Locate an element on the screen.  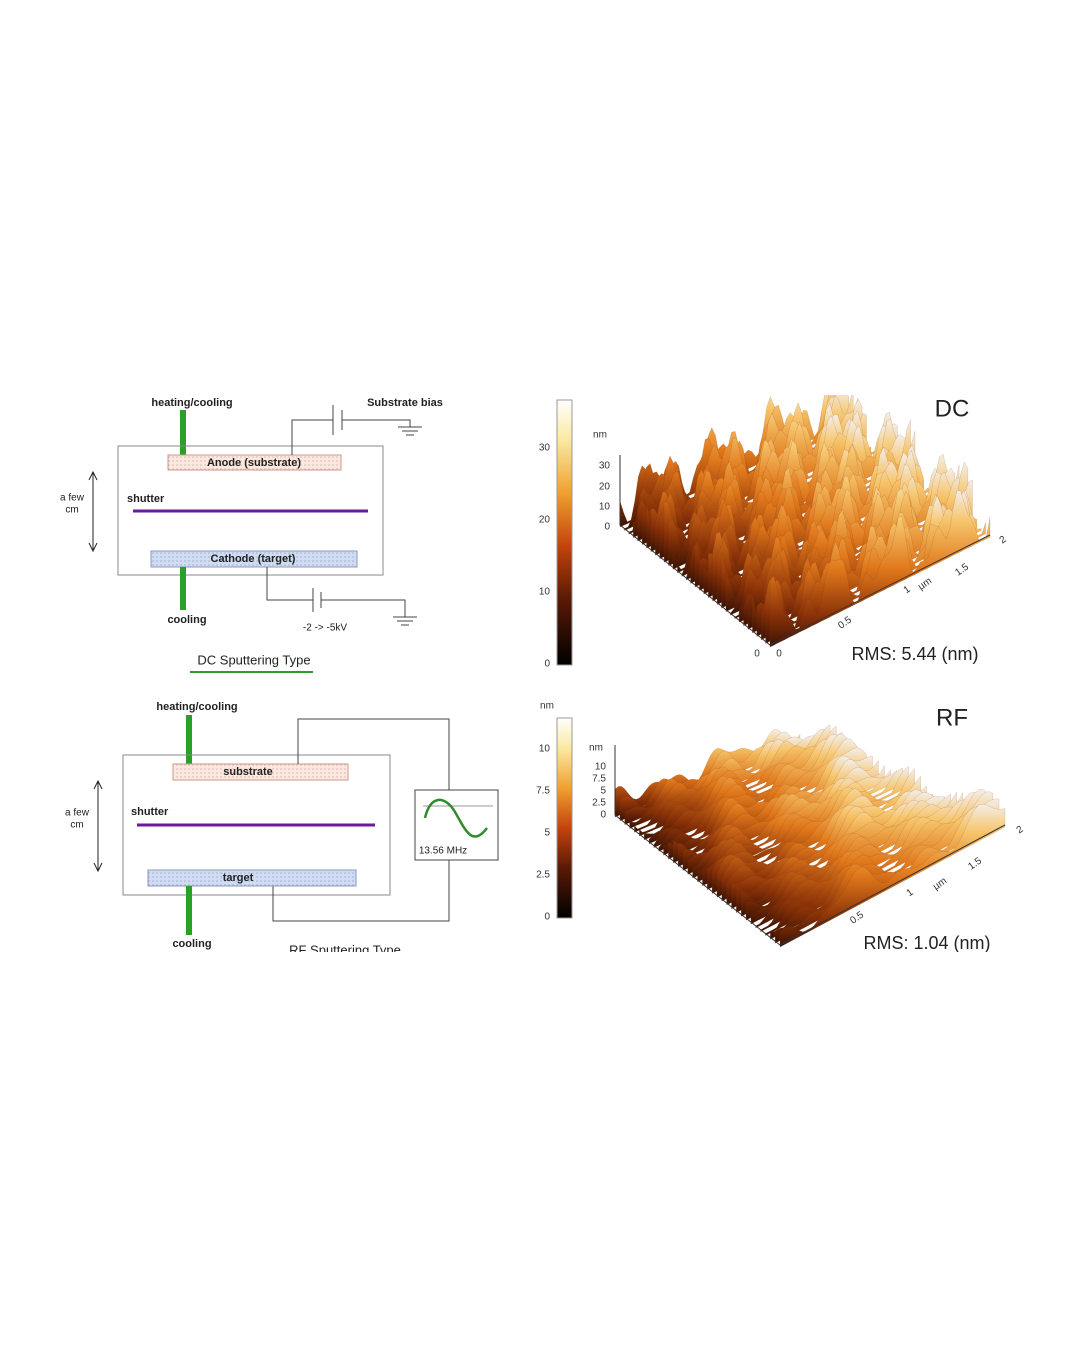
label: Cathode (target) is located at coordinates (253, 559).